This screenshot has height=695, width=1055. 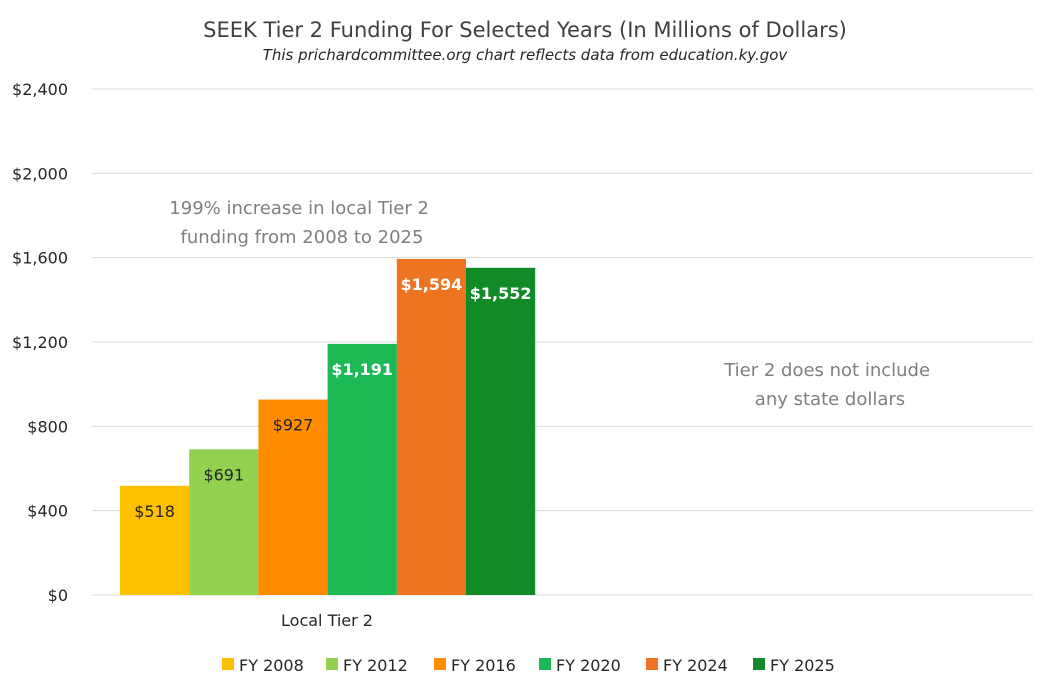 I want to click on legend-label: FY 2012, so click(x=375, y=665).